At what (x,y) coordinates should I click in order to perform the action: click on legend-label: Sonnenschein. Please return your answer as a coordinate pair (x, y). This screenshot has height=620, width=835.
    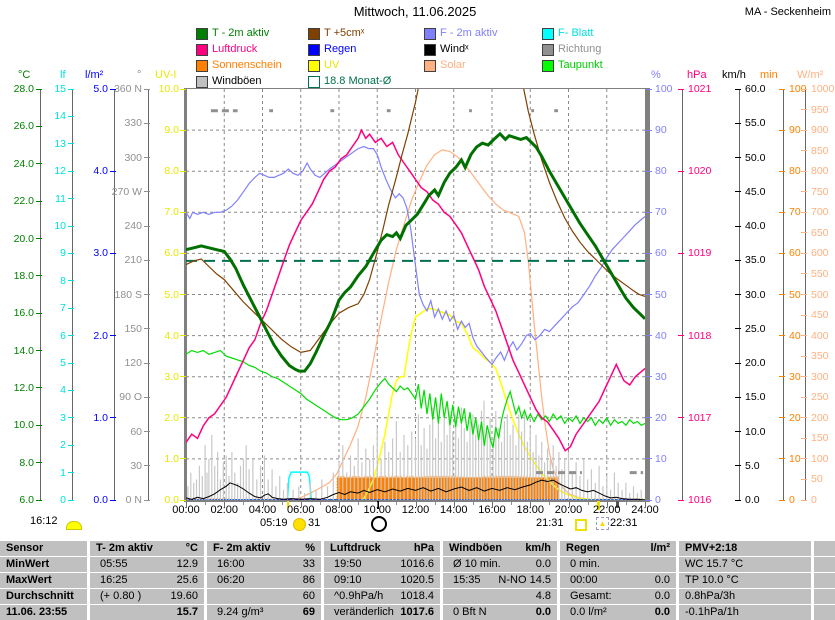
    Looking at the image, I should click on (247, 65).